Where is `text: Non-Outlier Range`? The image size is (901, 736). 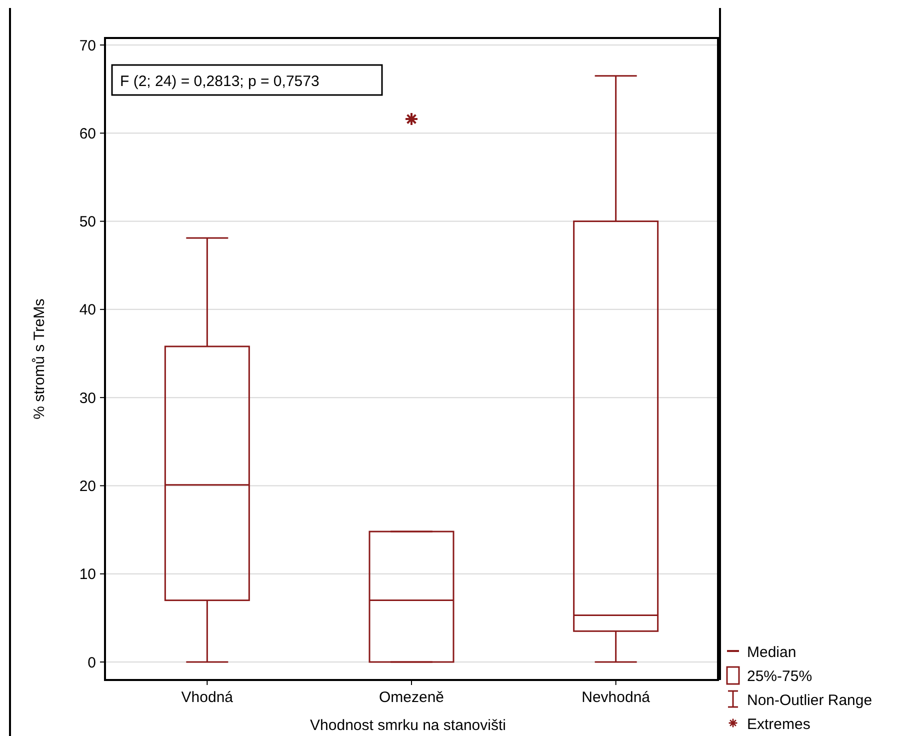 text: Non-Outlier Range is located at coordinates (809, 700).